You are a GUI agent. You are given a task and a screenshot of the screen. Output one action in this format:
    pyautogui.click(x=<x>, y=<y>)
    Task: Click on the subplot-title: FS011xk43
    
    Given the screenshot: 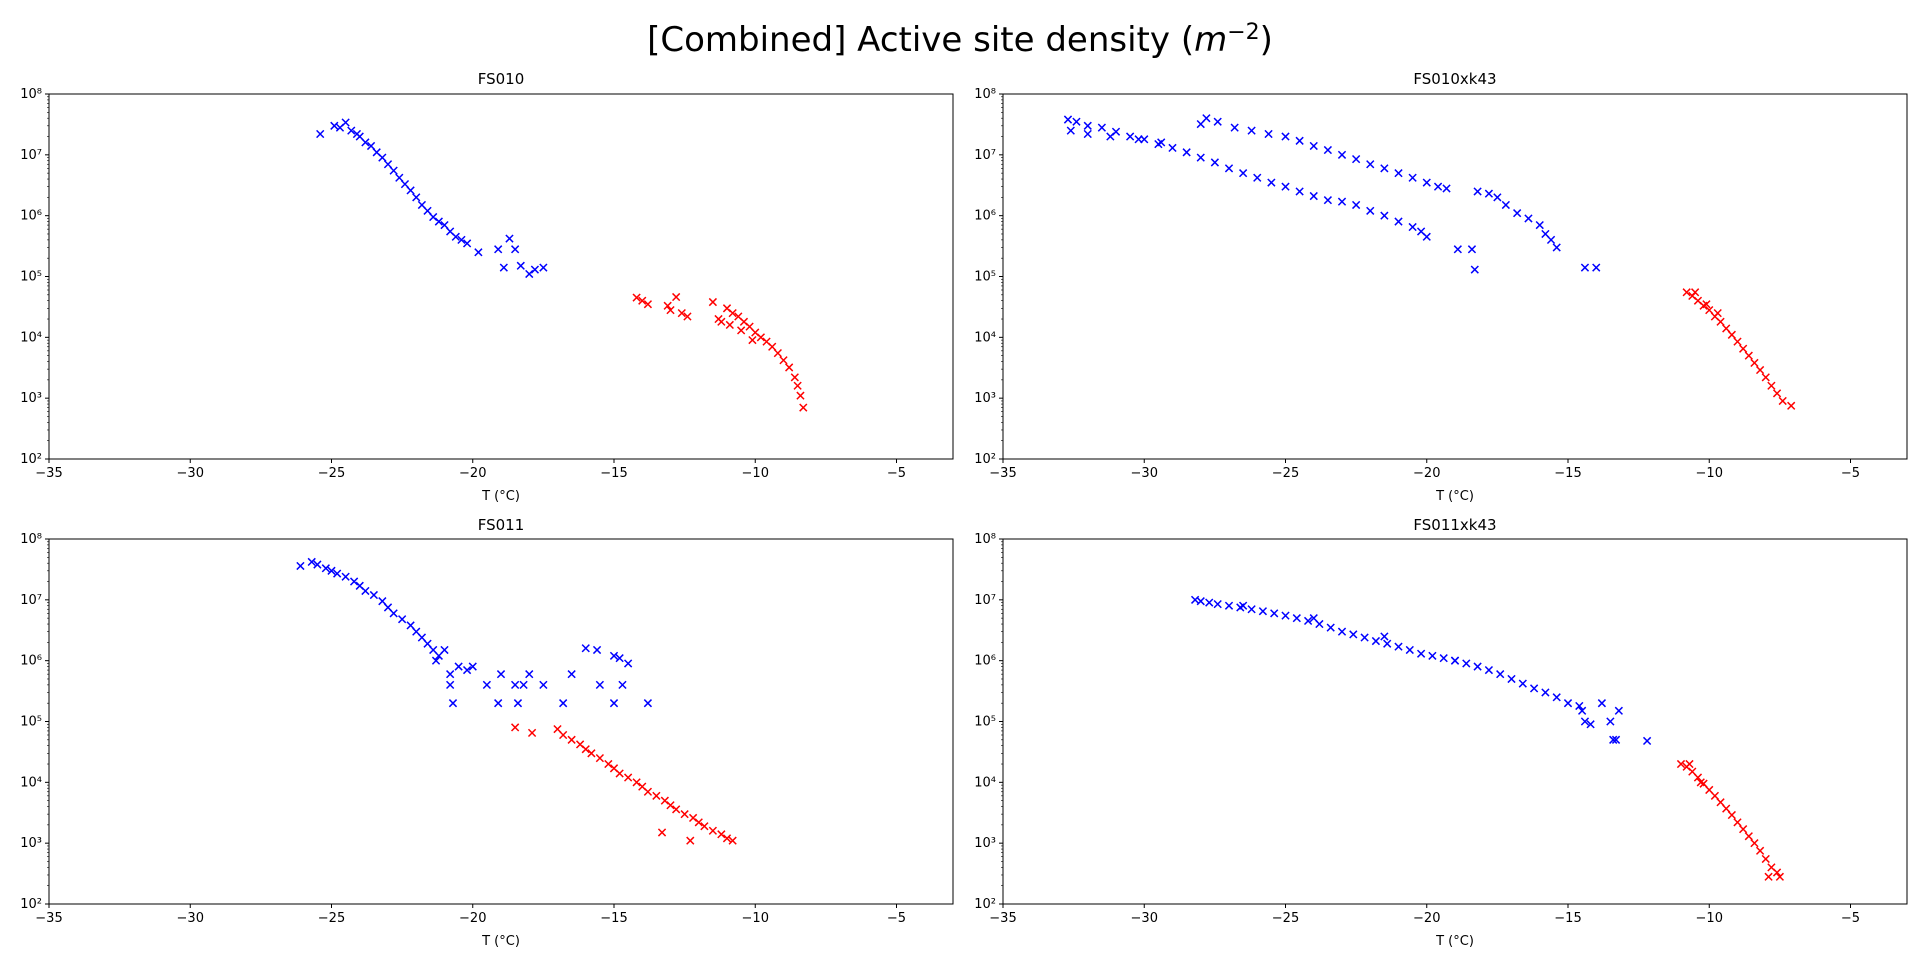 What is the action you would take?
    pyautogui.click(x=1454, y=525)
    